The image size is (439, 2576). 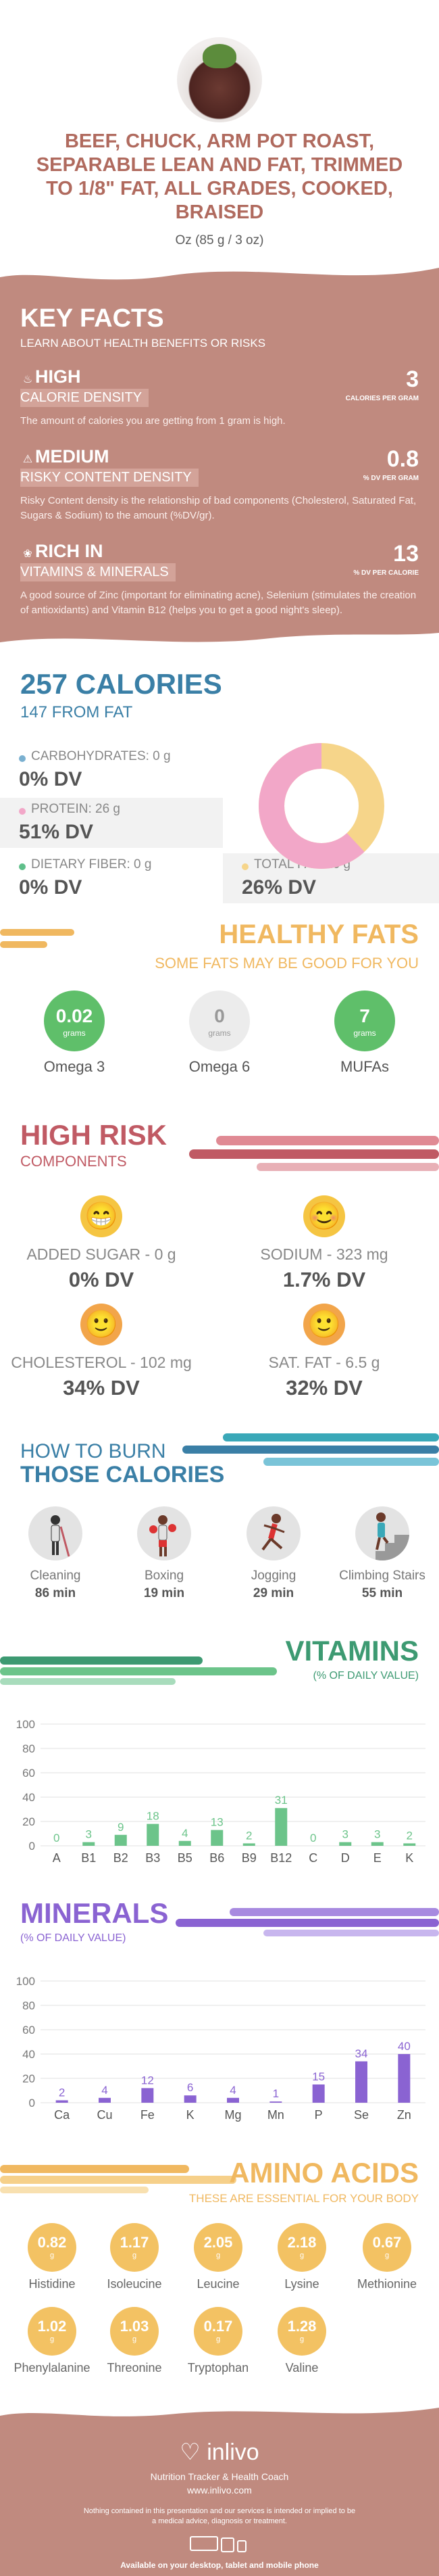 I want to click on x-tick-label: Se, so click(x=361, y=2115).